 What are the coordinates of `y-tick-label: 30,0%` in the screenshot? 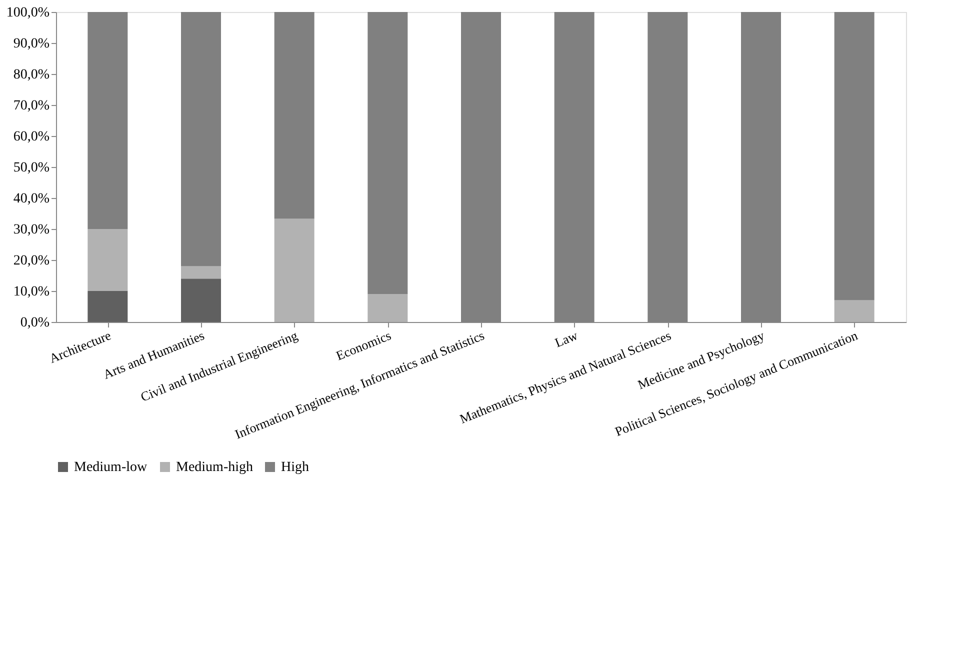 It's located at (31, 230).